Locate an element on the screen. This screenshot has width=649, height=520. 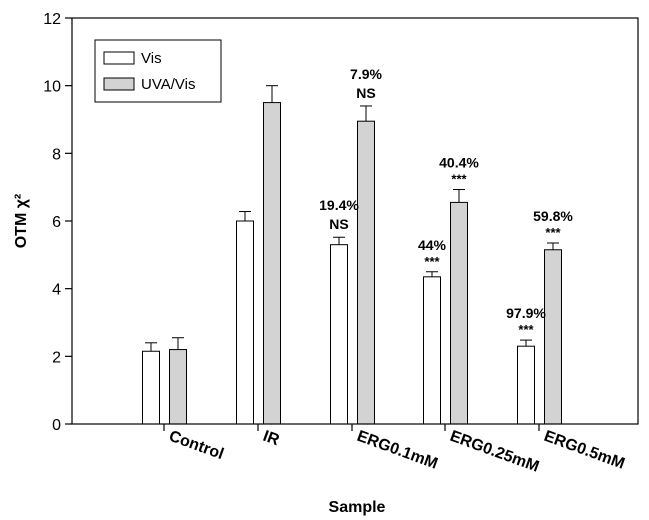
x-axis-title: Sample is located at coordinates (357, 507).